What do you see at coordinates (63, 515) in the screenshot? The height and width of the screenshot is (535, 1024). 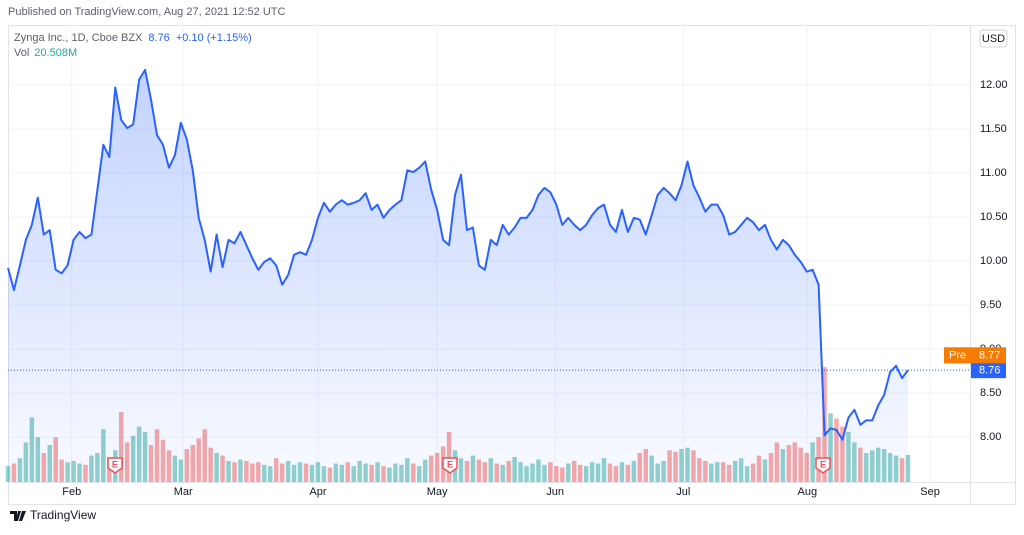 I see `brand-name: TradingView` at bounding box center [63, 515].